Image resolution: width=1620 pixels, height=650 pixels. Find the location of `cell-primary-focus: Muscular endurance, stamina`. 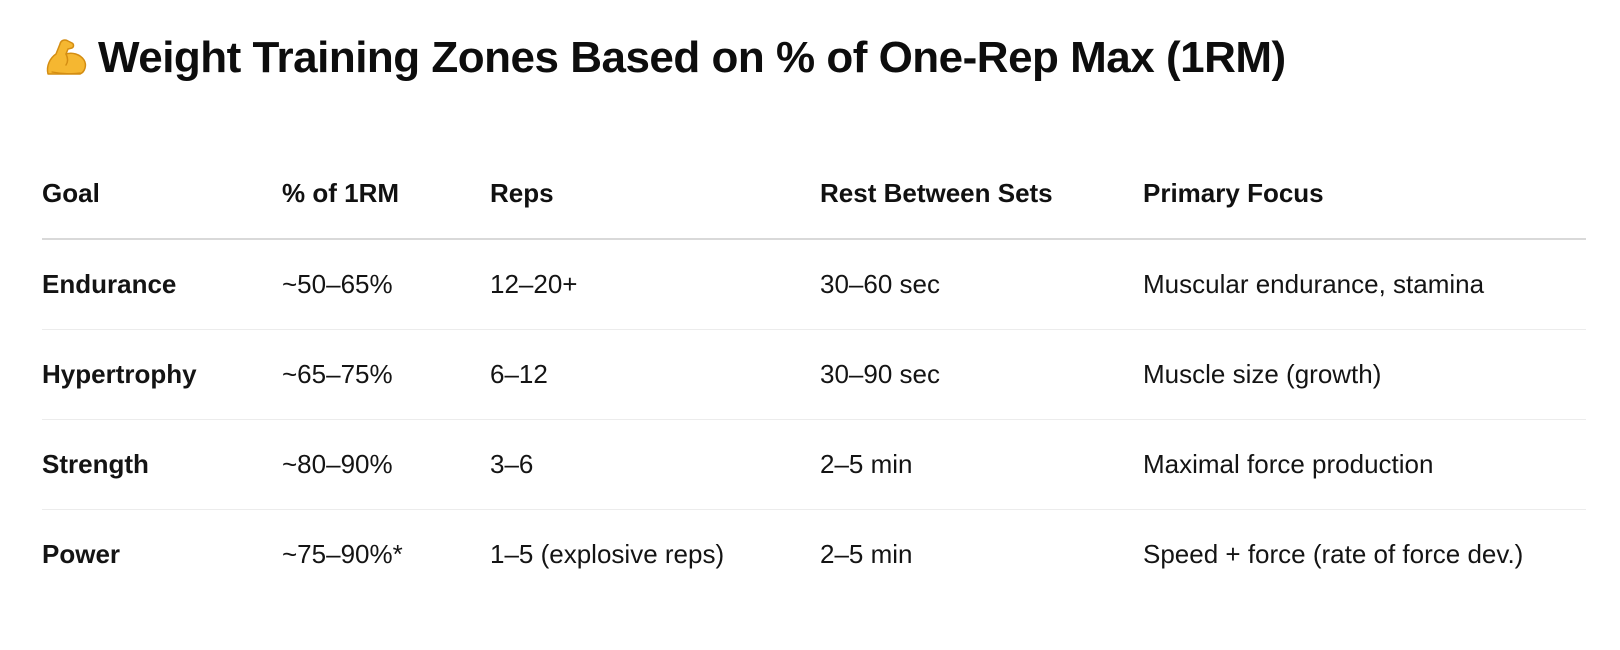

cell-primary-focus: Muscular endurance, stamina is located at coordinates (1364, 284).